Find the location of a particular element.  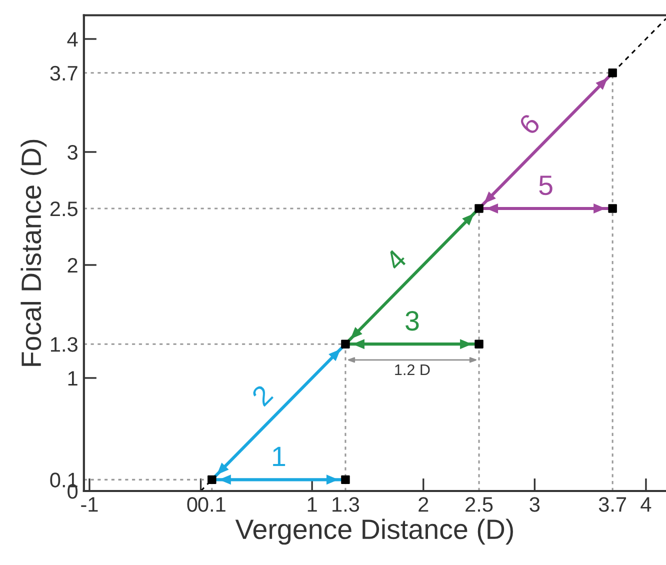

y-tick-label: 1.3 is located at coordinates (64, 344).